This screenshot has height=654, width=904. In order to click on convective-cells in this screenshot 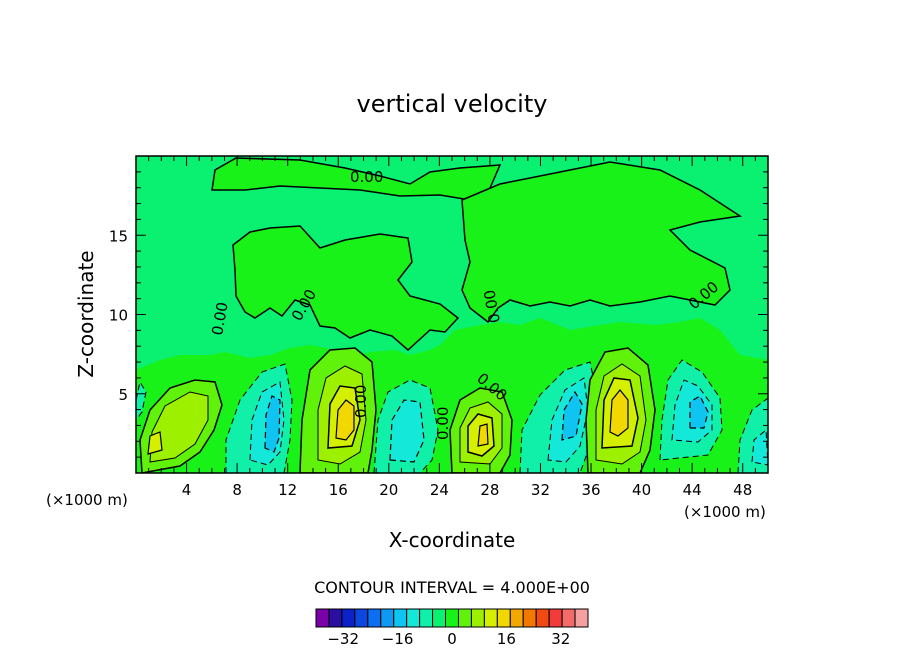, I will do `click(452, 410)`.